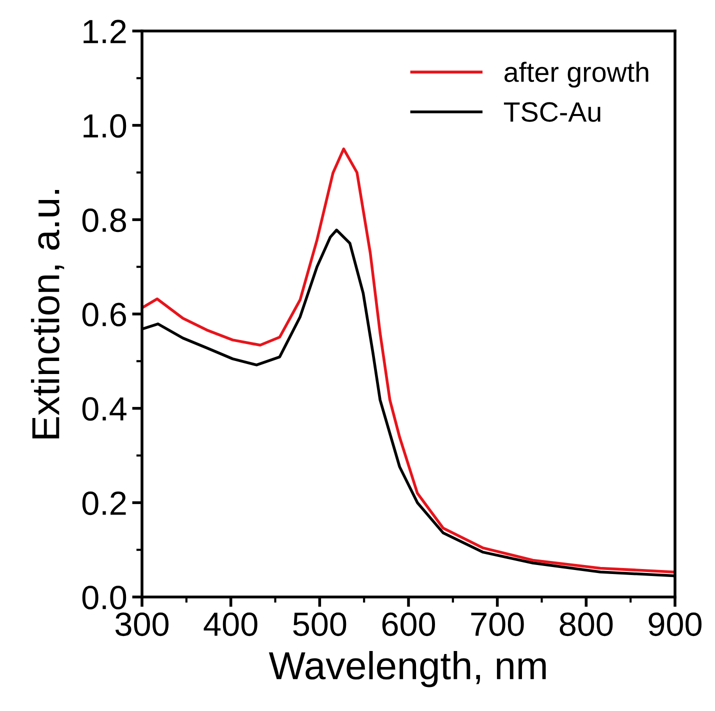 The image size is (715, 711). Describe the element at coordinates (105, 32) in the screenshot. I see `y-tick-label: 1.2` at that location.